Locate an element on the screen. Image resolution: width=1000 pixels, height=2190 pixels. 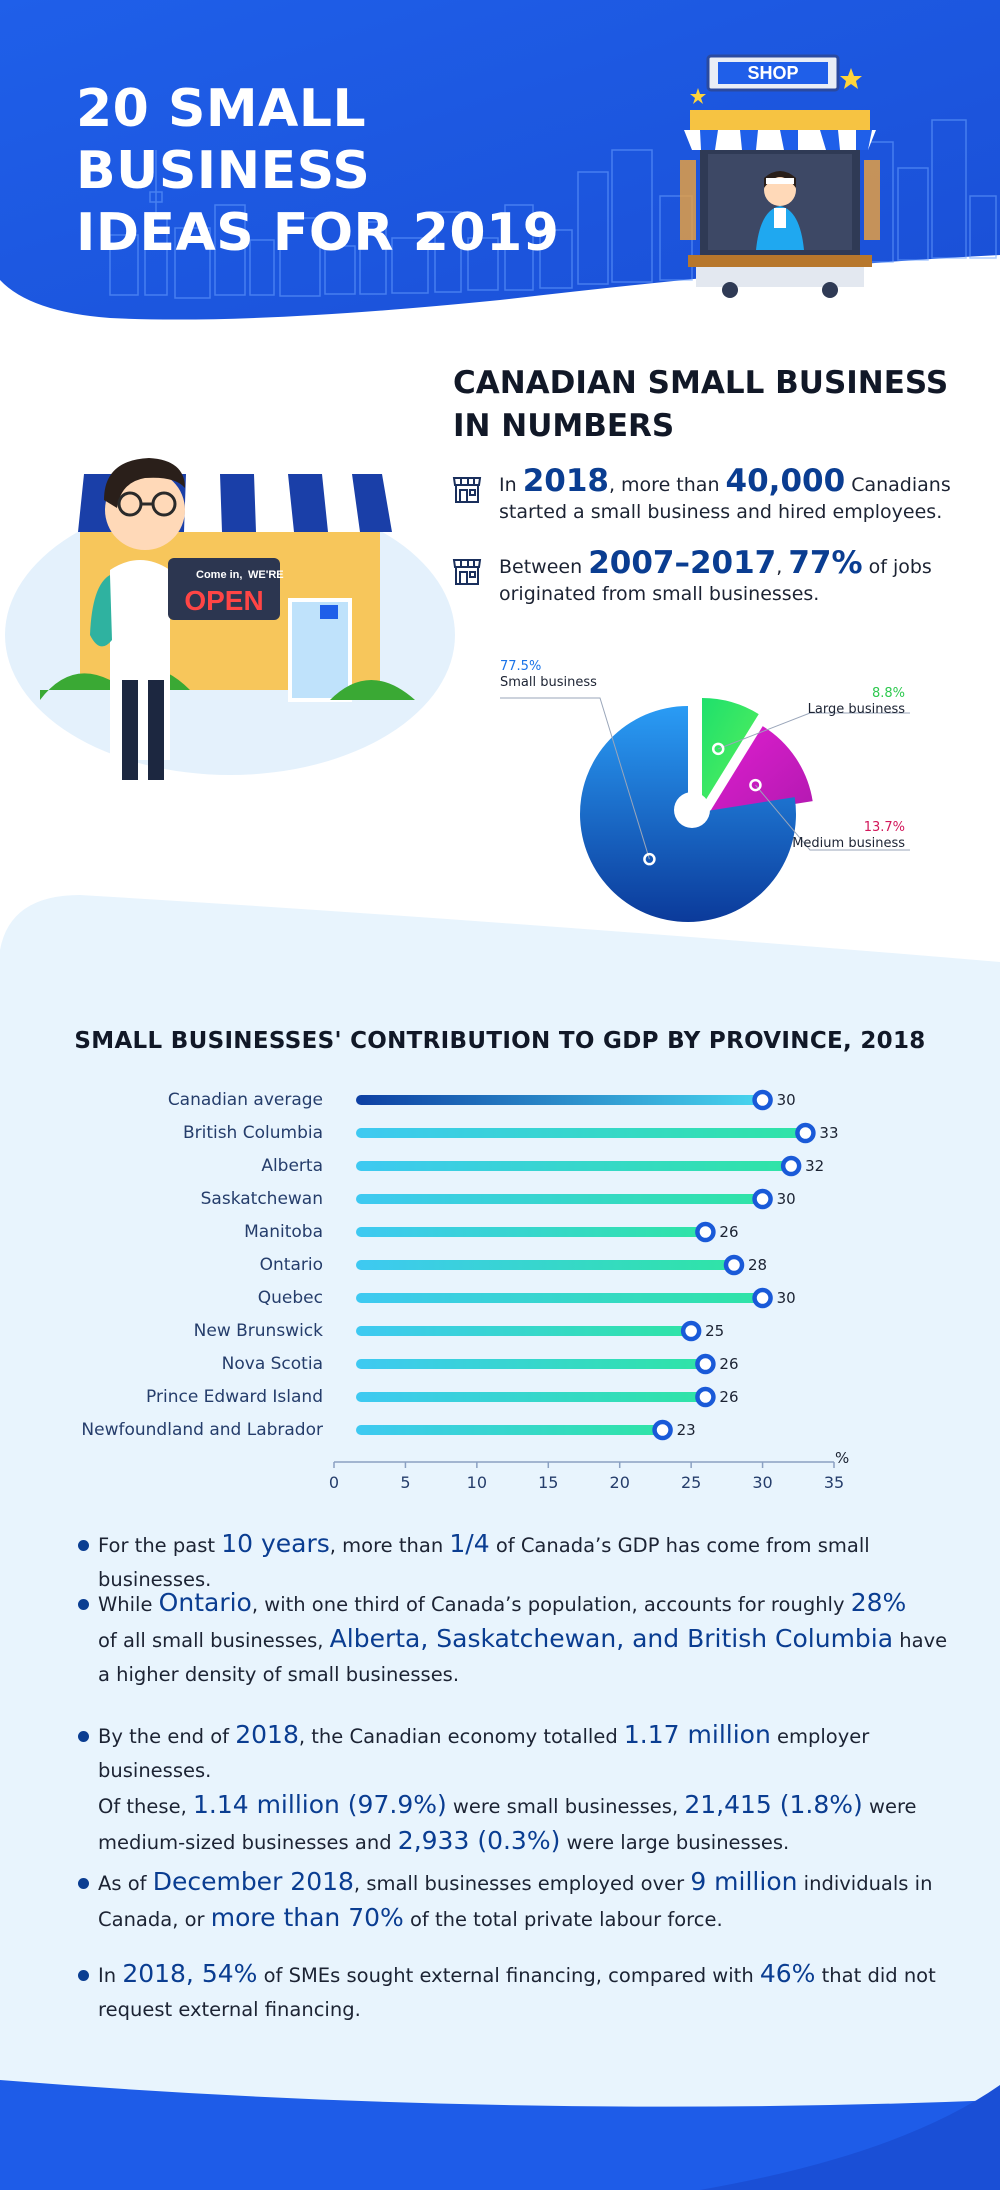
fact4-date: December 2018 is located at coordinates (253, 1881).